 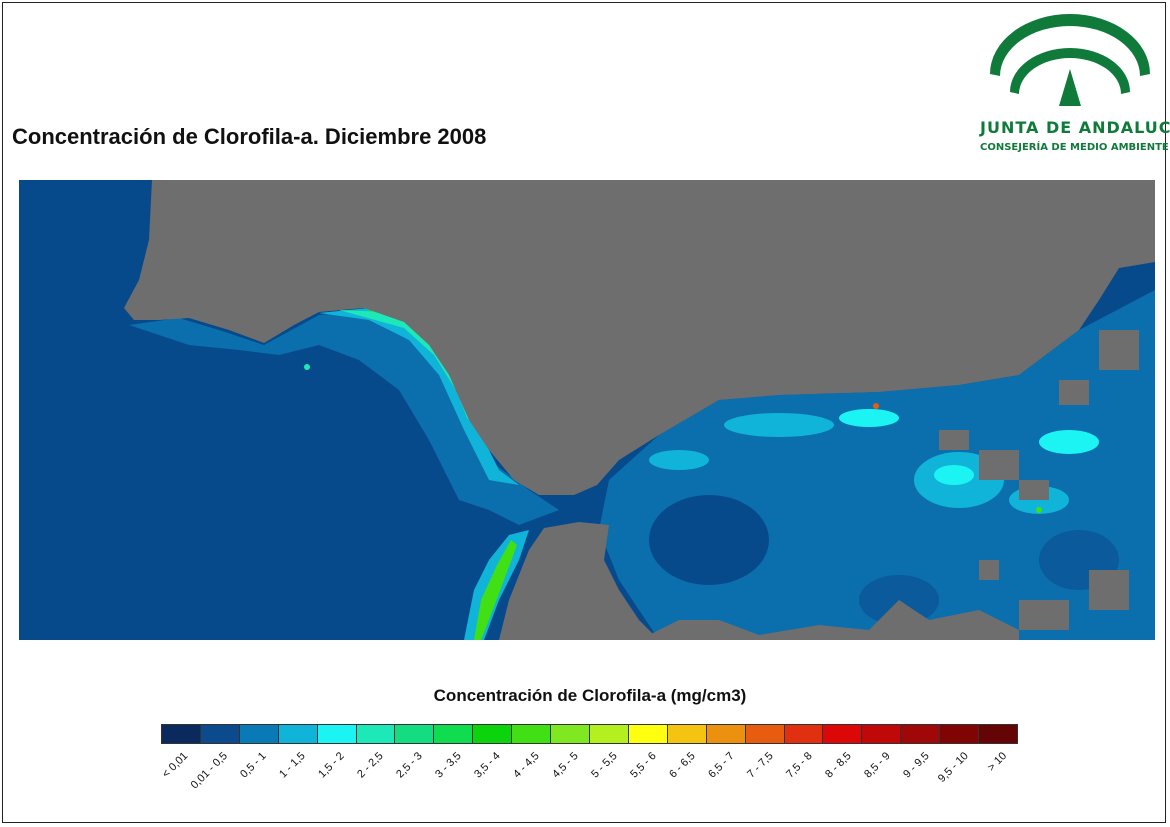 What do you see at coordinates (293, 765) in the screenshot?
I see `legend-label: 1 - 1,5` at bounding box center [293, 765].